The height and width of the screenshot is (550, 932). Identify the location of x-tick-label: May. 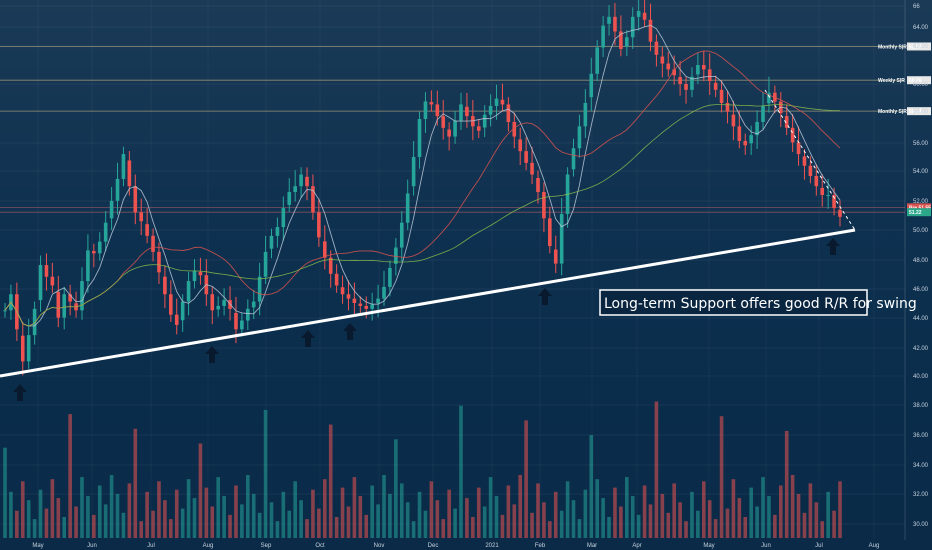
(37, 546).